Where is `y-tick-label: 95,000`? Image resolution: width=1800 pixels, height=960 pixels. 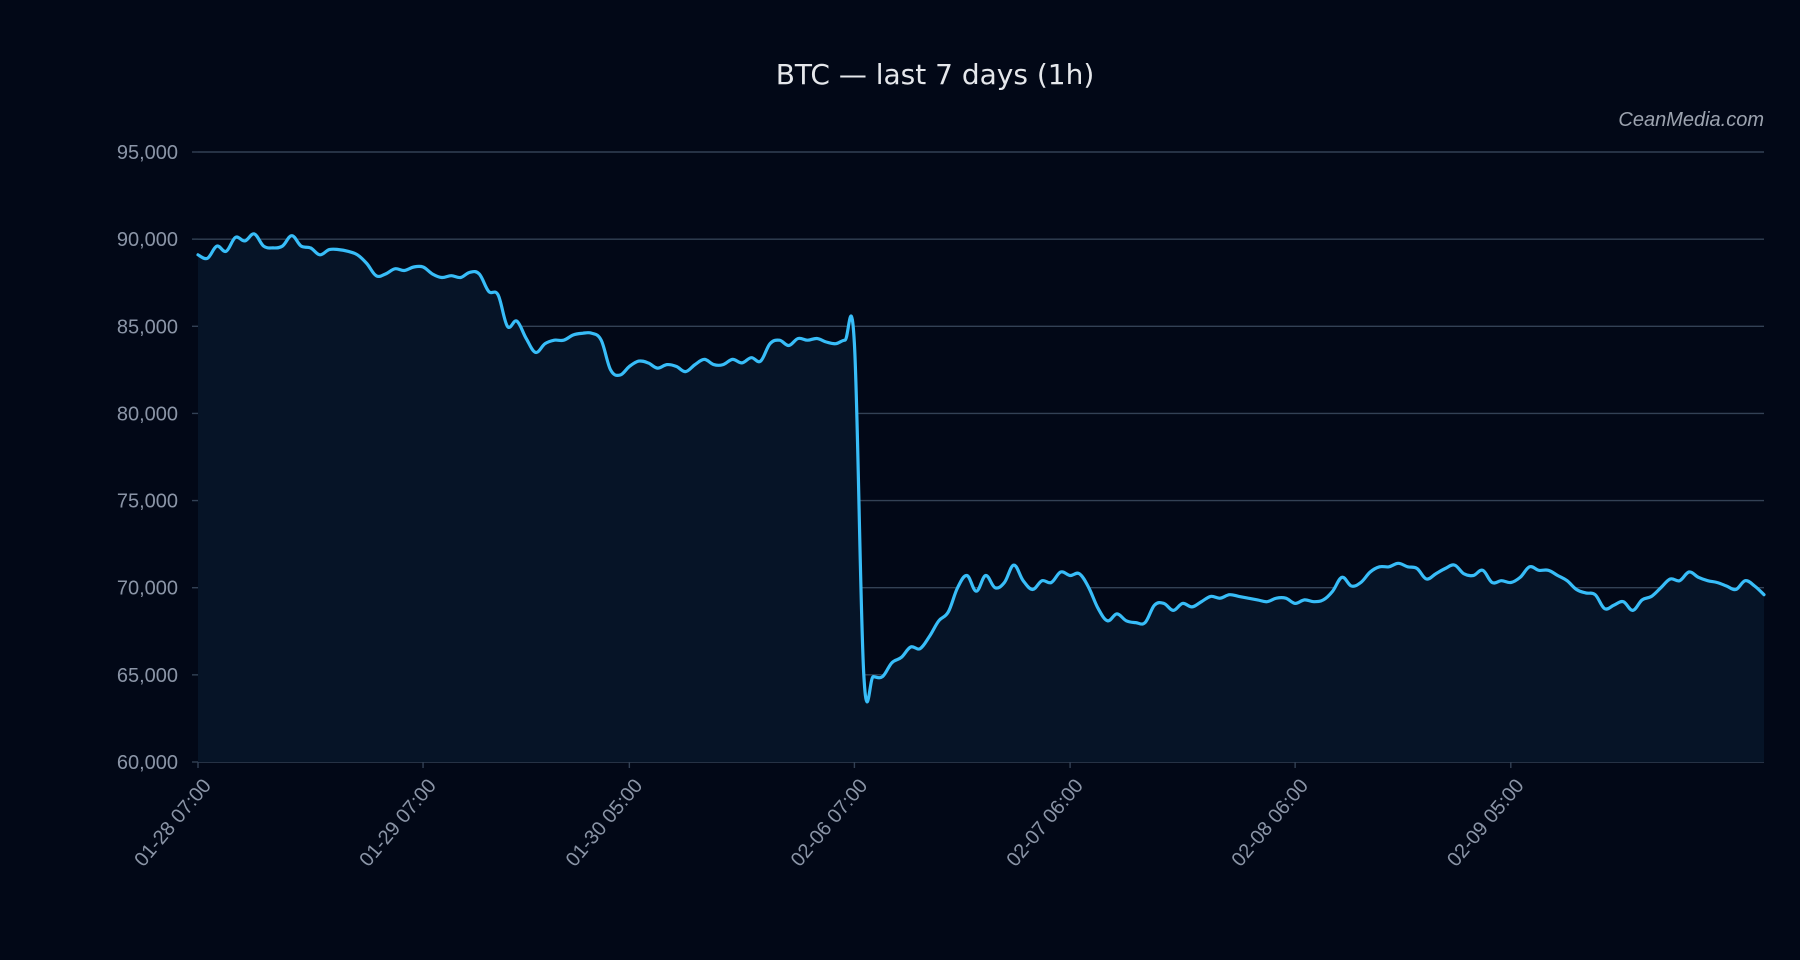 y-tick-label: 95,000 is located at coordinates (147, 153).